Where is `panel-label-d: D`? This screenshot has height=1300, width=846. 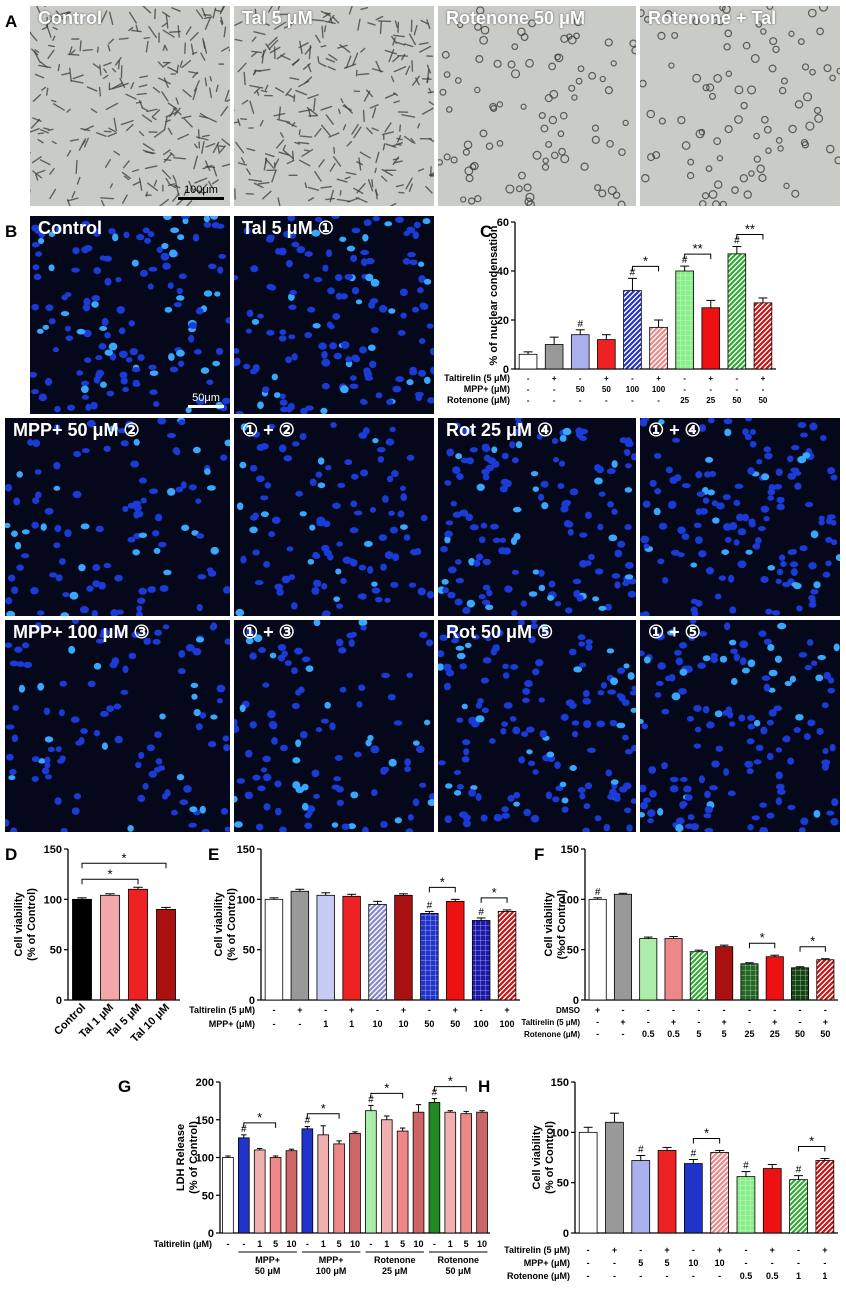 panel-label-d: D is located at coordinates (11, 854).